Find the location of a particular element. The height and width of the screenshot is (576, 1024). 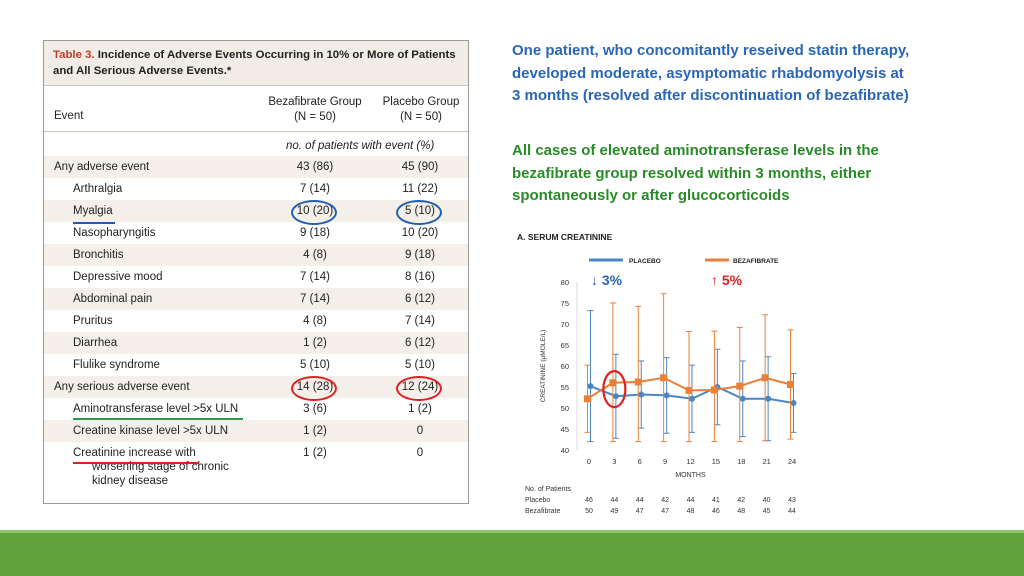

y-tick-label: 65 is located at coordinates (565, 345).